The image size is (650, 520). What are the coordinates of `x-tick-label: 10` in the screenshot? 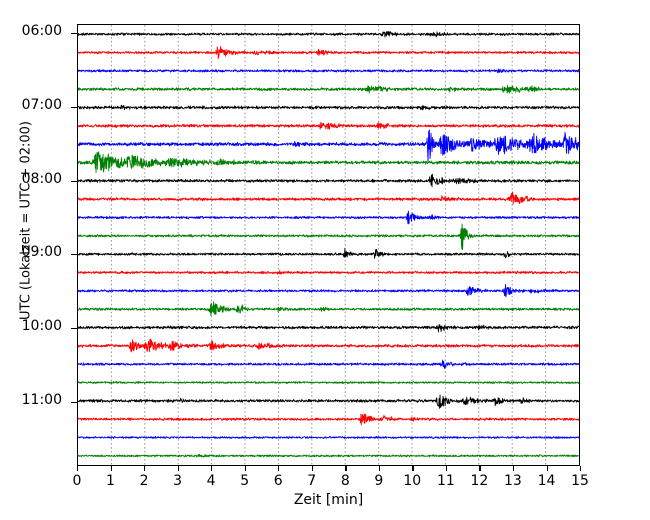 It's located at (412, 481).